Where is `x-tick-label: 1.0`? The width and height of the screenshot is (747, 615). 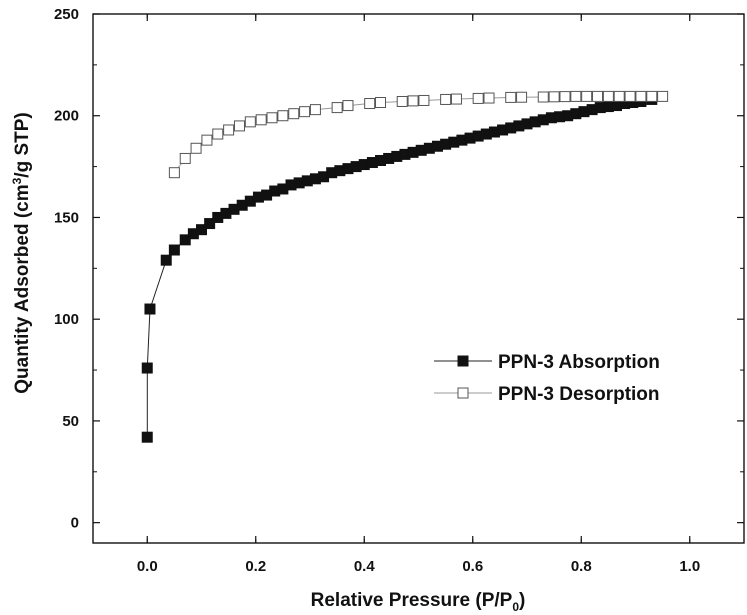
x-tick-label: 1.0 is located at coordinates (689, 566).